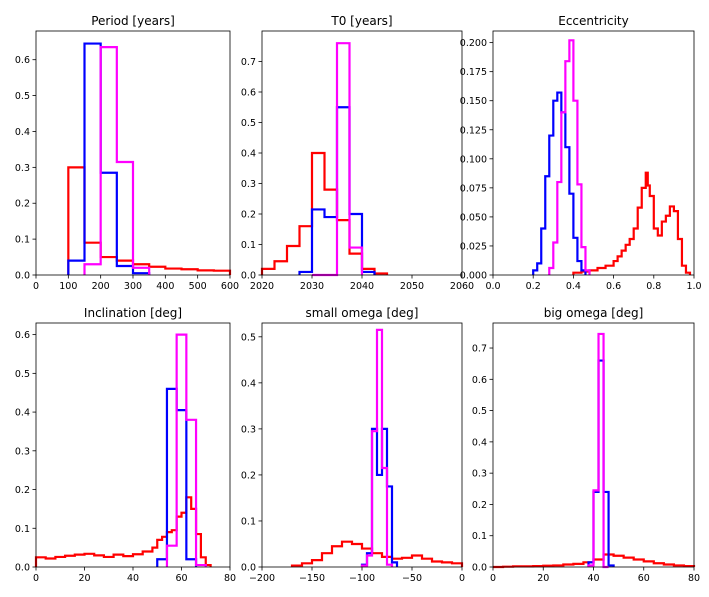 The image size is (709, 597). What do you see at coordinates (613, 286) in the screenshot?
I see `x-tick-label: 0.6` at bounding box center [613, 286].